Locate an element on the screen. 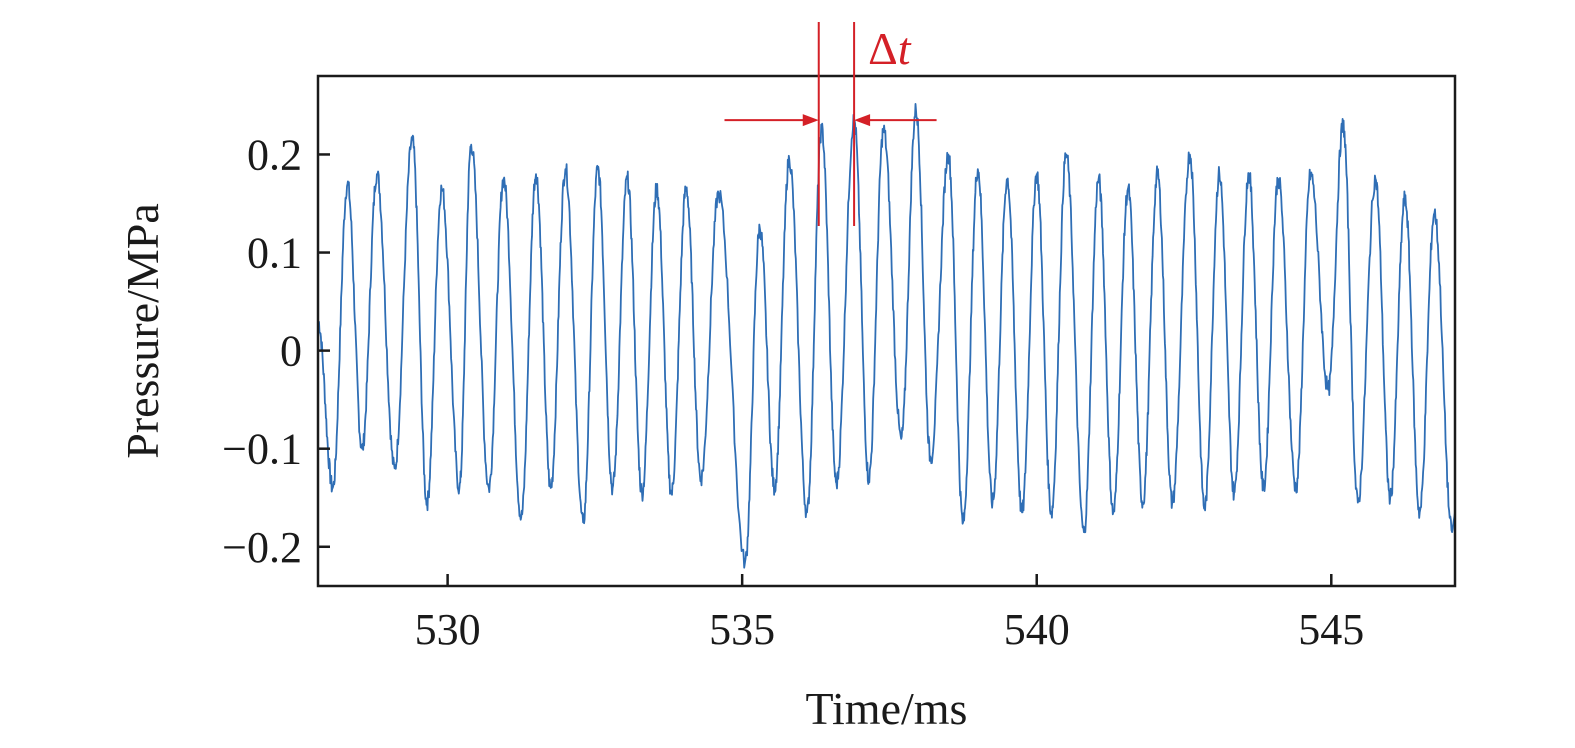  y-tick-label: 0 is located at coordinates (291, 351).